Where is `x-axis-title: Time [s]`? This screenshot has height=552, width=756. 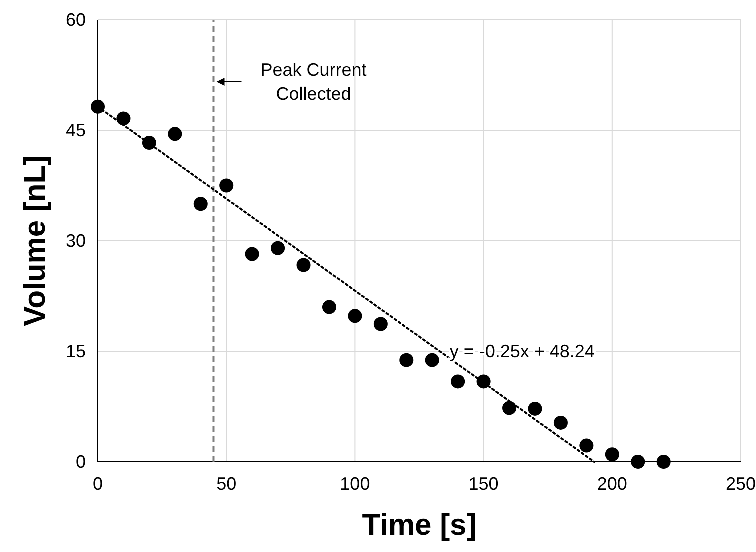
x-axis-title: Time [s] is located at coordinates (419, 525).